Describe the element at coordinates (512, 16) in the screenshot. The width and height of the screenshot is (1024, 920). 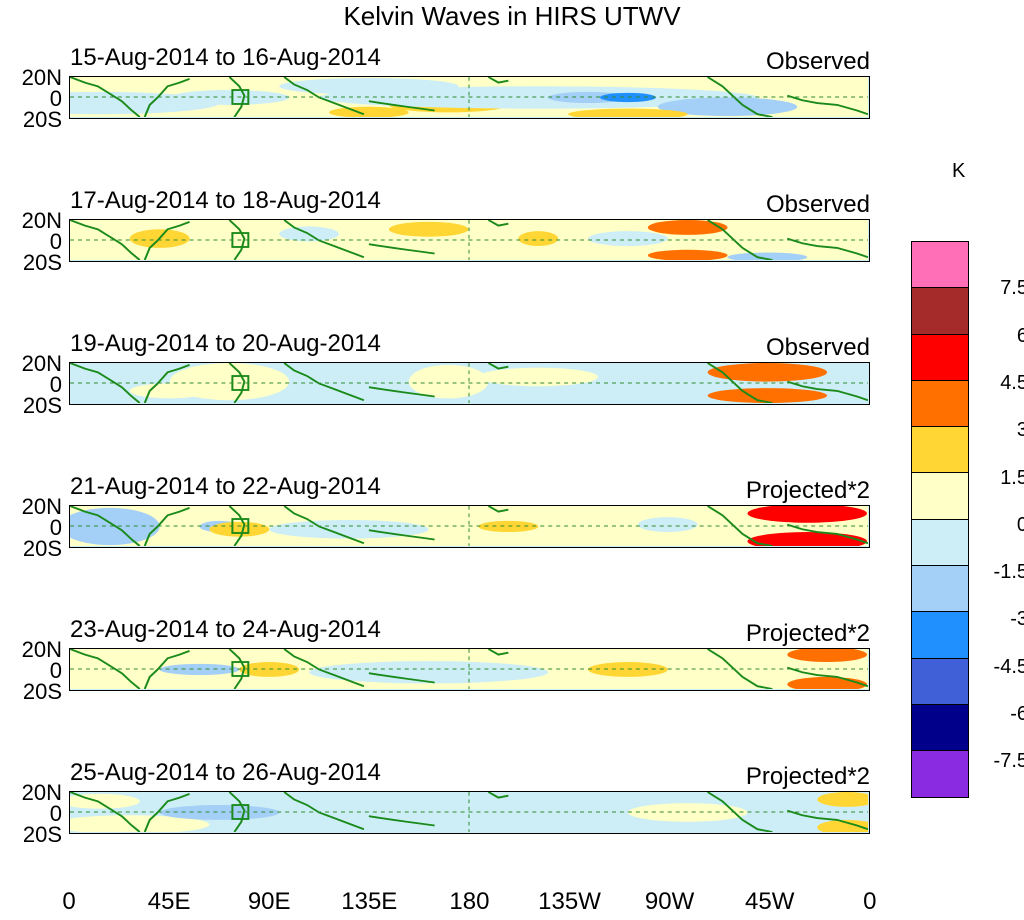
I see `figure-title: Kelvin Waves in HIRS UTWV` at that location.